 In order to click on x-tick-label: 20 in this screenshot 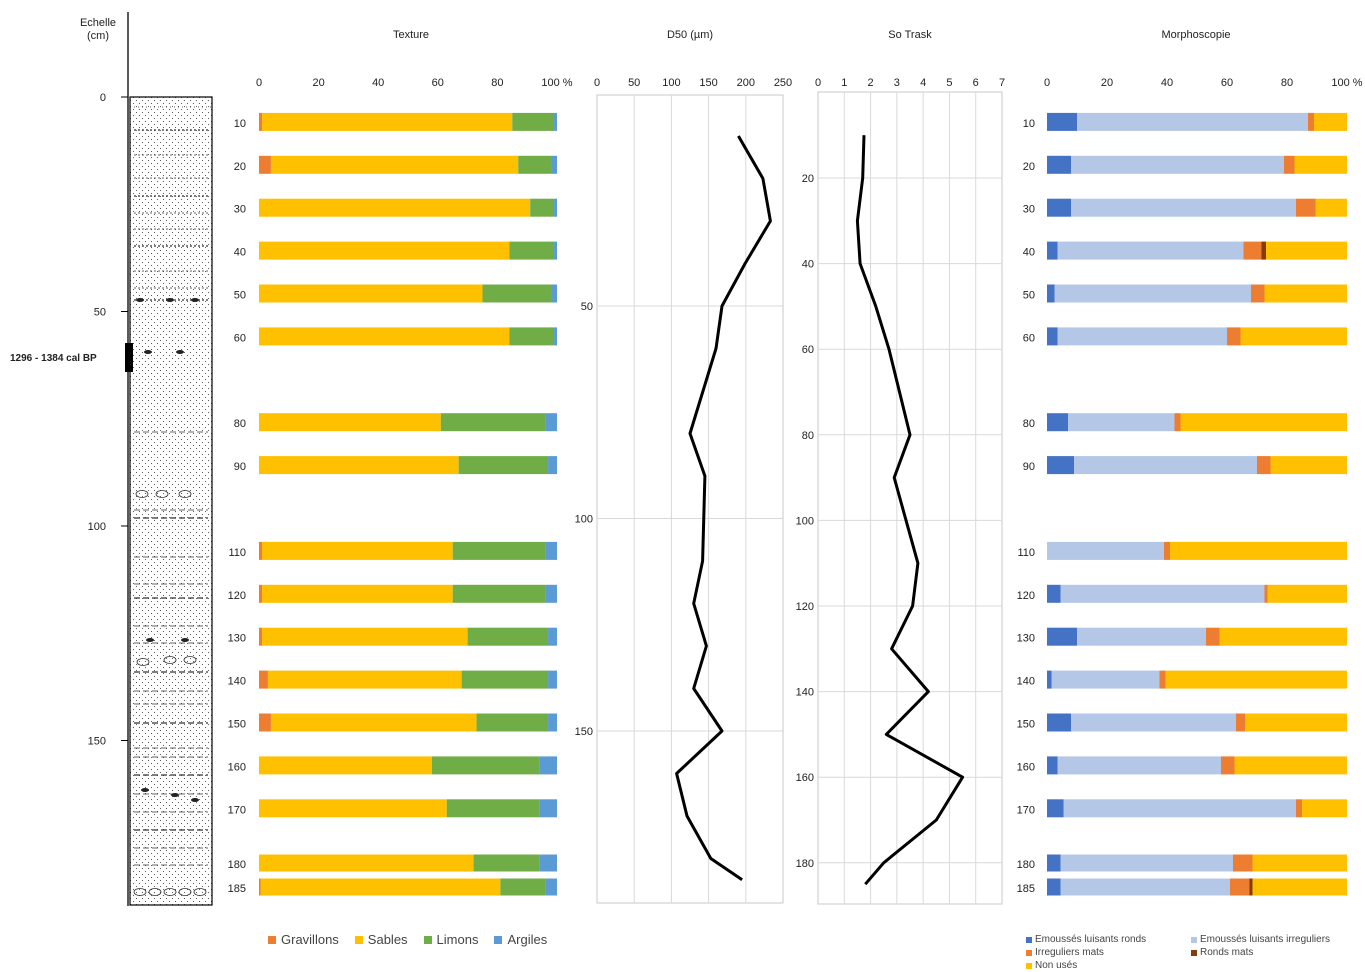, I will do `click(1107, 83)`.